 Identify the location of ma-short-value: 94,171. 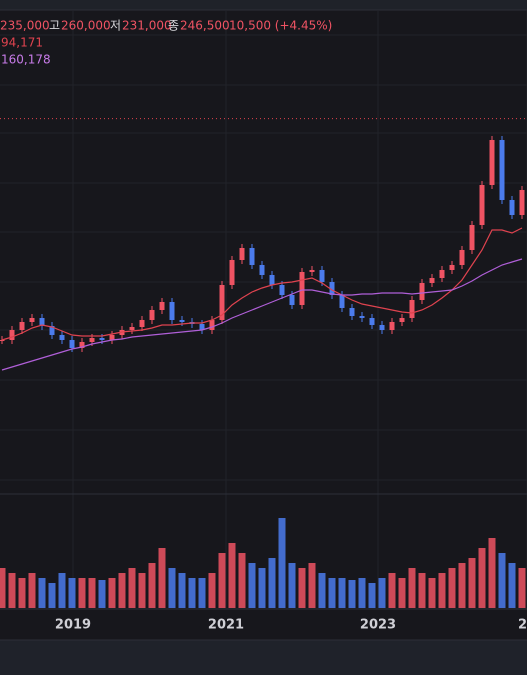
(22, 43).